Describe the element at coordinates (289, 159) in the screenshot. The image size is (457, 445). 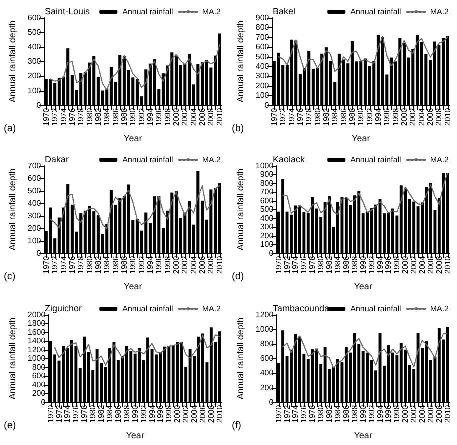
I see `chart-title: Kaolack` at that location.